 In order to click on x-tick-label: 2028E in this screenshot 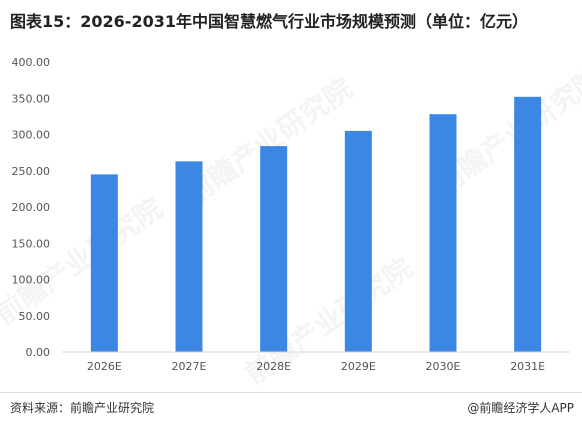, I will do `click(273, 366)`.